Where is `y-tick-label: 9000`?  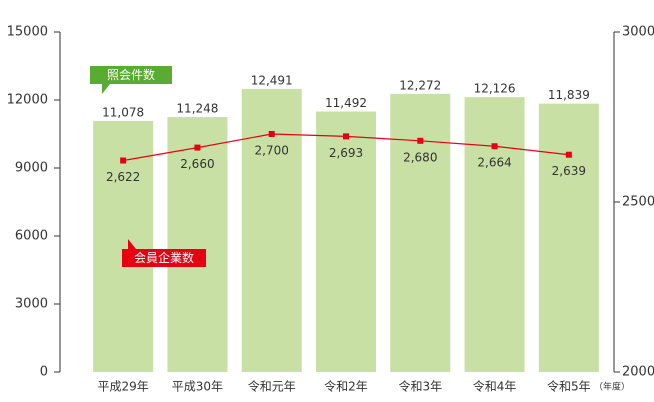
y-tick-label: 9000 is located at coordinates (31, 168).